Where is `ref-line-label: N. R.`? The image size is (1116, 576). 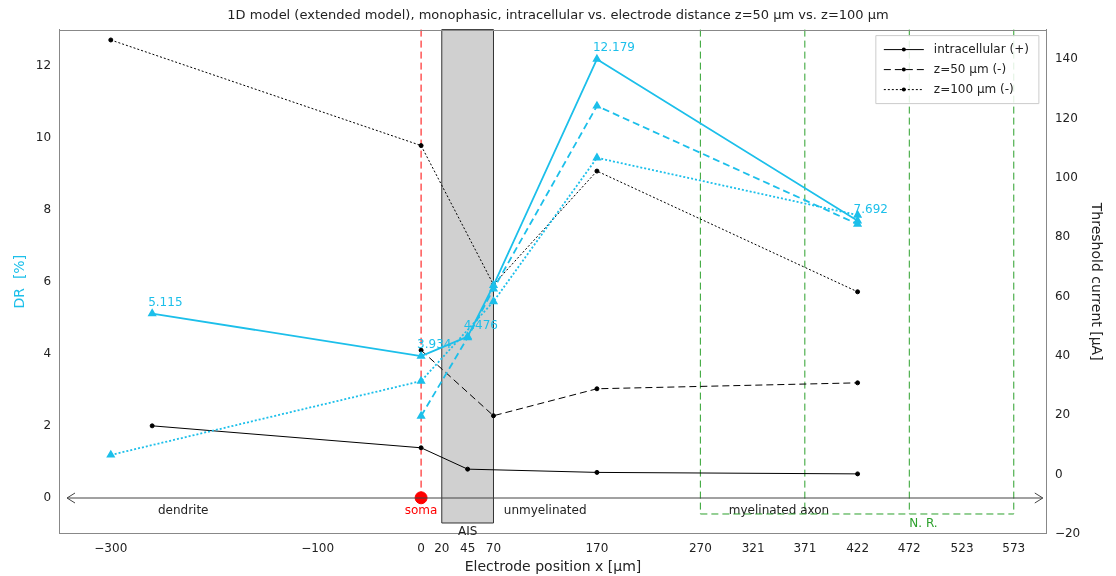 ref-line-label: N. R. is located at coordinates (923, 522).